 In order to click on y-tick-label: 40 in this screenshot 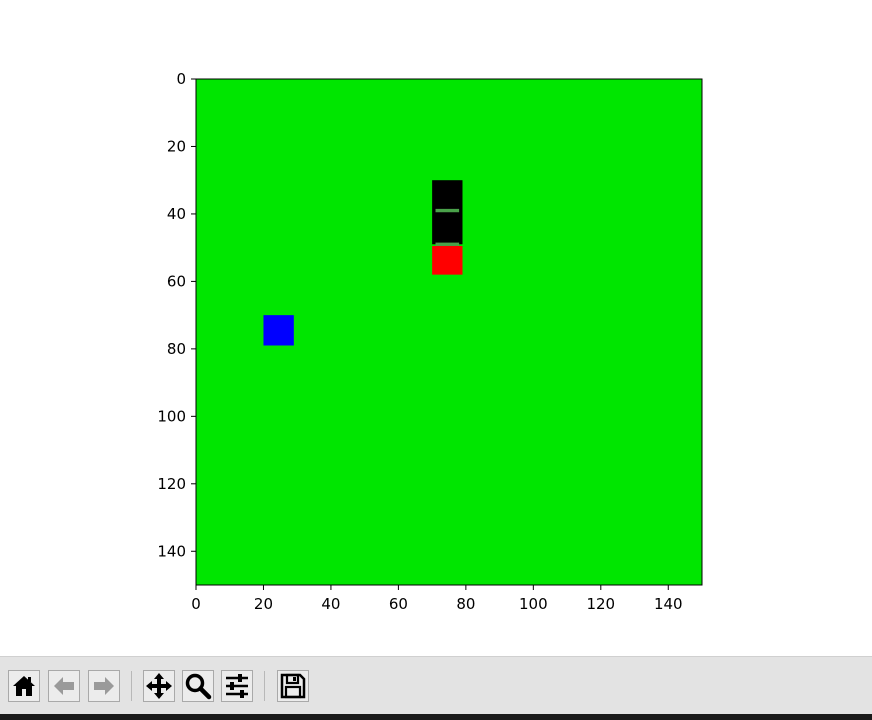, I will do `click(176, 214)`.